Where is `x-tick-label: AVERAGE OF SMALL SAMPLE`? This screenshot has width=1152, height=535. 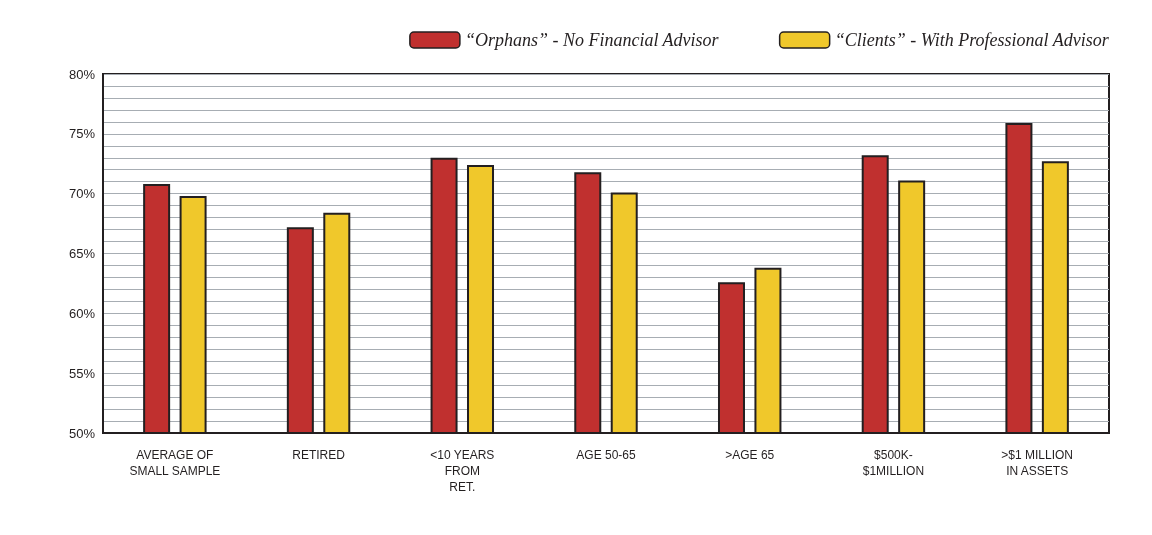
x-tick-label: AVERAGE OF SMALL SAMPLE is located at coordinates (175, 463).